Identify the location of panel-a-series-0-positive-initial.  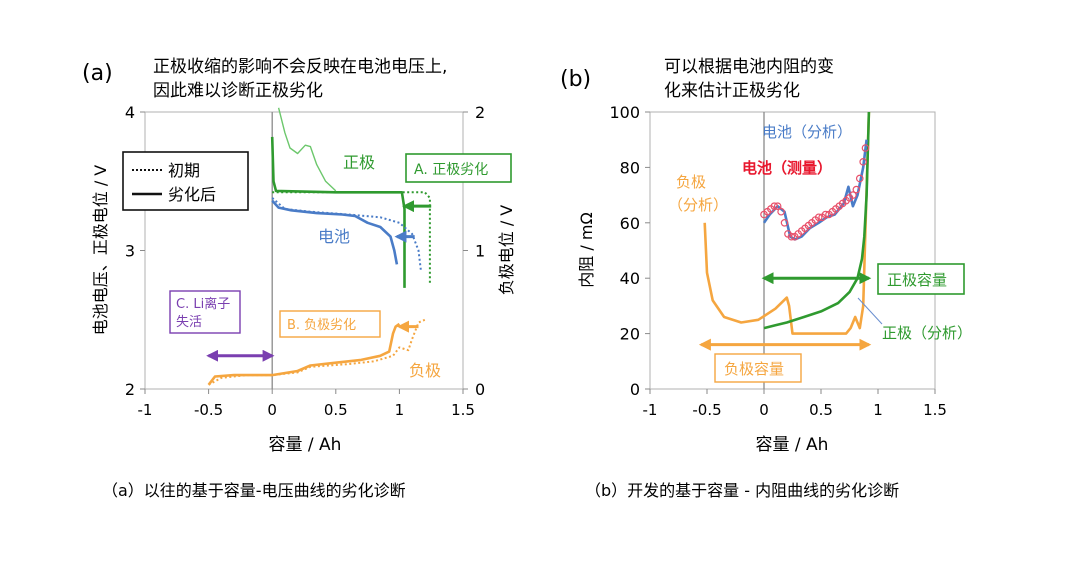
(351, 238).